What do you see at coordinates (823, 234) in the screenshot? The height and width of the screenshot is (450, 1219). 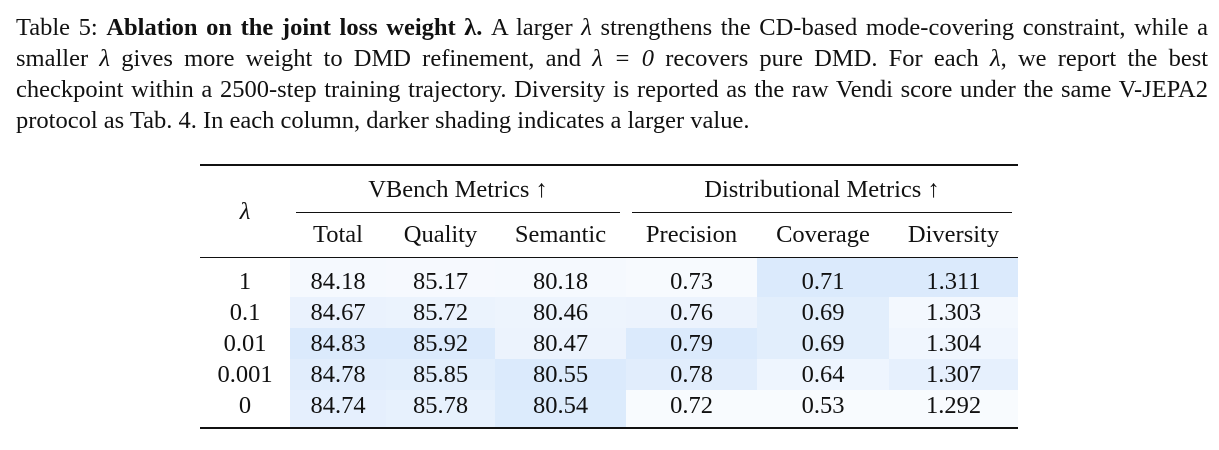 I see `column-header-coverage: Coverage` at bounding box center [823, 234].